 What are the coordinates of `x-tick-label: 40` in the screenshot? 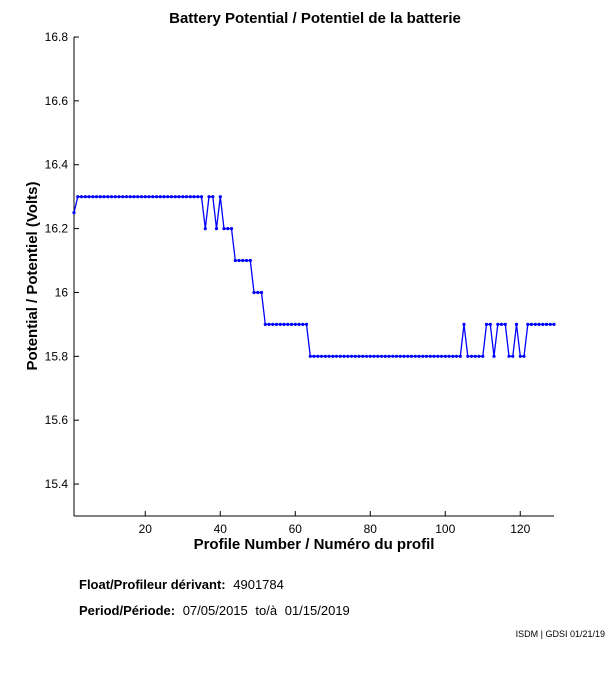 It's located at (221, 529).